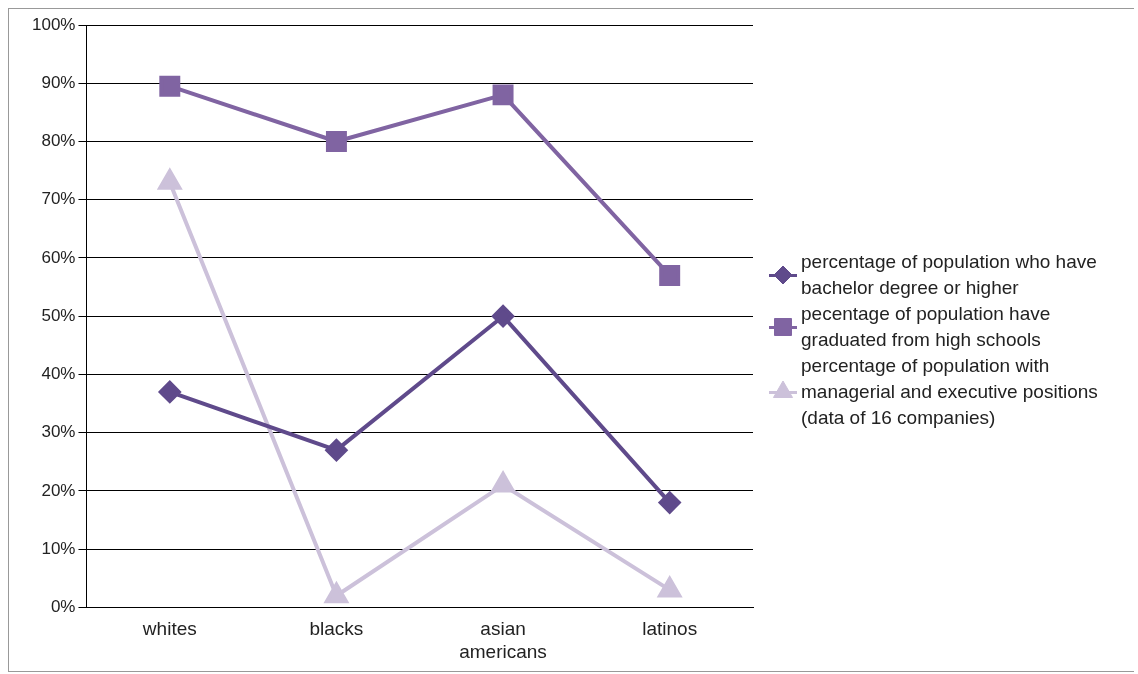 The image size is (1138, 674). I want to click on y-tick-label: 10%, so click(58, 548).